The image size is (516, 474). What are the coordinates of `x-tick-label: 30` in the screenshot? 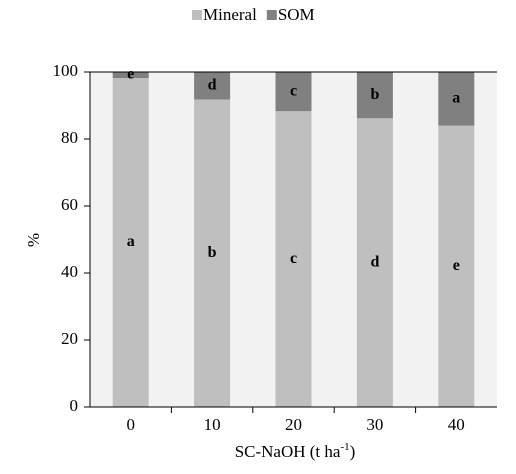 It's located at (374, 424).